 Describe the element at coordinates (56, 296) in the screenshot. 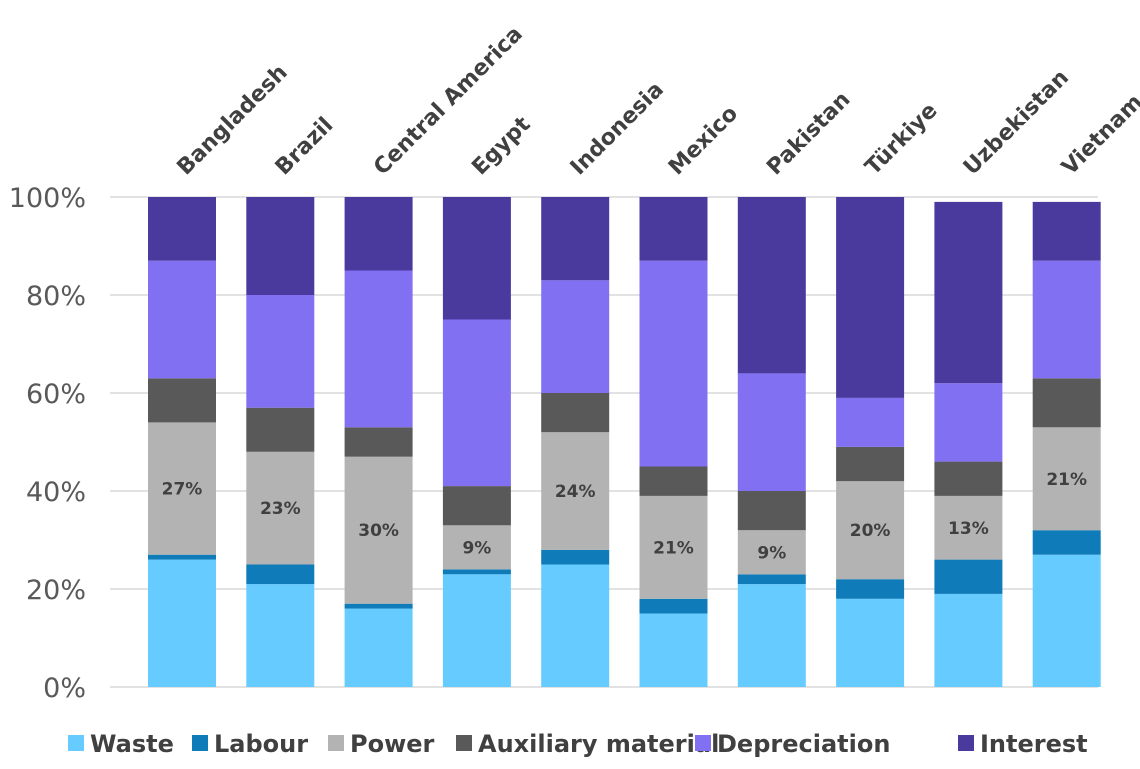

I see `y-tick-label: 80%` at that location.